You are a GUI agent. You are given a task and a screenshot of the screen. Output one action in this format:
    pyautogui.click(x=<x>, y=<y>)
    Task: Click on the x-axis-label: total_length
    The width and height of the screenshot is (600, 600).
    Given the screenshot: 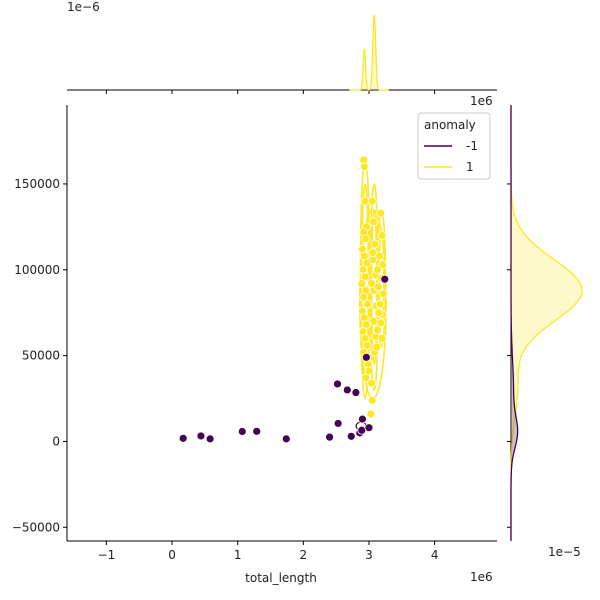 What is the action you would take?
    pyautogui.click(x=281, y=578)
    